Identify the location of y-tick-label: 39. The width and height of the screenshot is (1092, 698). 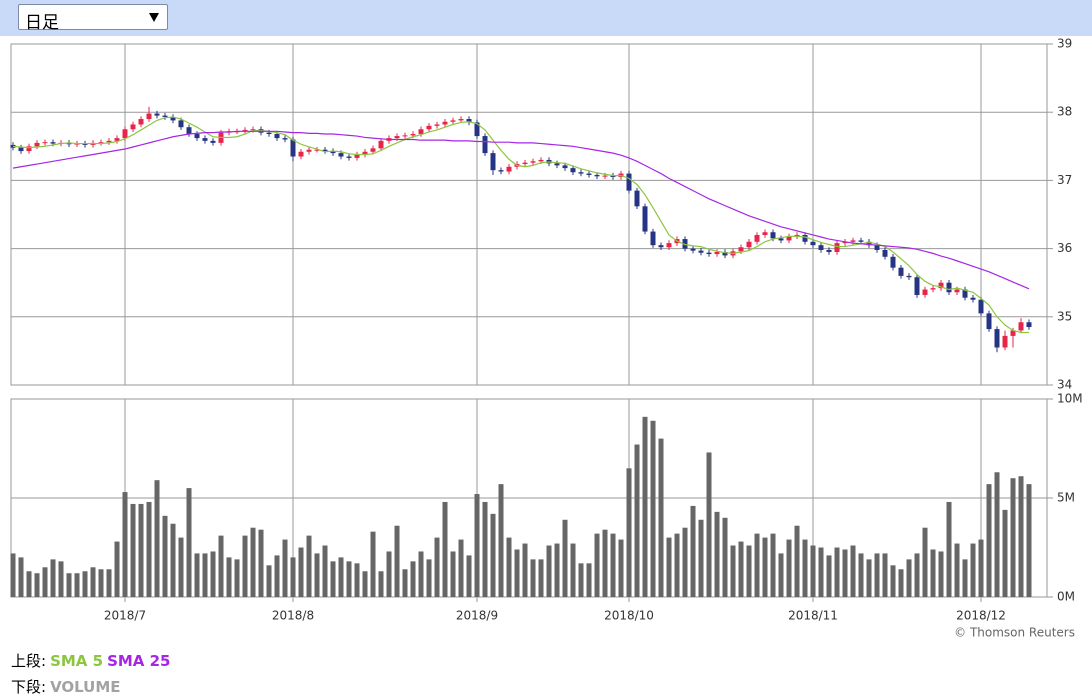
(1064, 44).